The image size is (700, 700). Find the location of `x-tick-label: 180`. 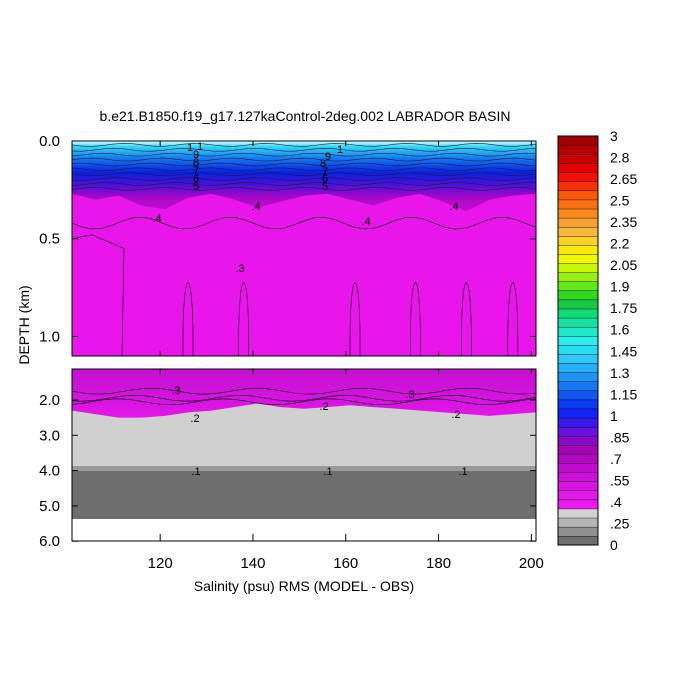

x-tick-label: 180 is located at coordinates (438, 563).